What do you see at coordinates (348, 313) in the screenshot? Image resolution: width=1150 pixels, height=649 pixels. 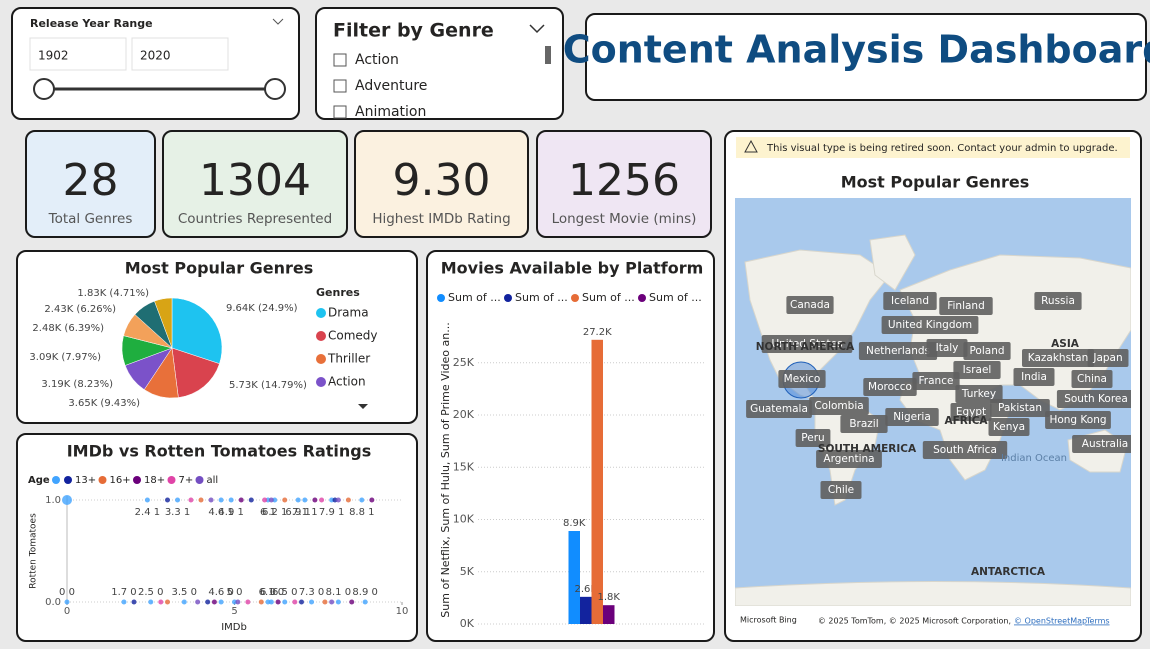 I see `legend-label: Drama` at bounding box center [348, 313].